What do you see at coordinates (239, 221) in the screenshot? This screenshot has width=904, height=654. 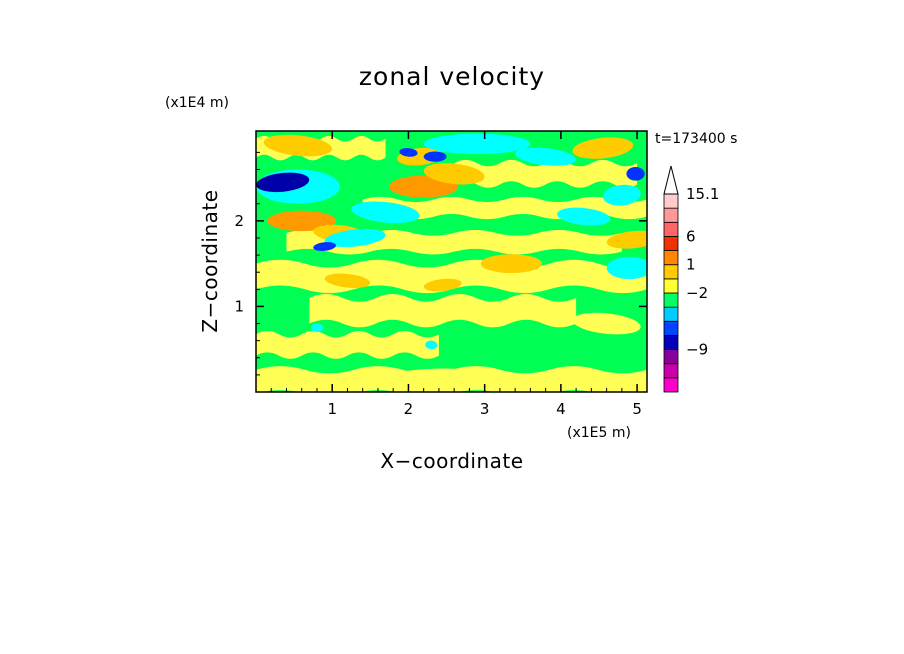 I see `y-tick-label: 2` at bounding box center [239, 221].